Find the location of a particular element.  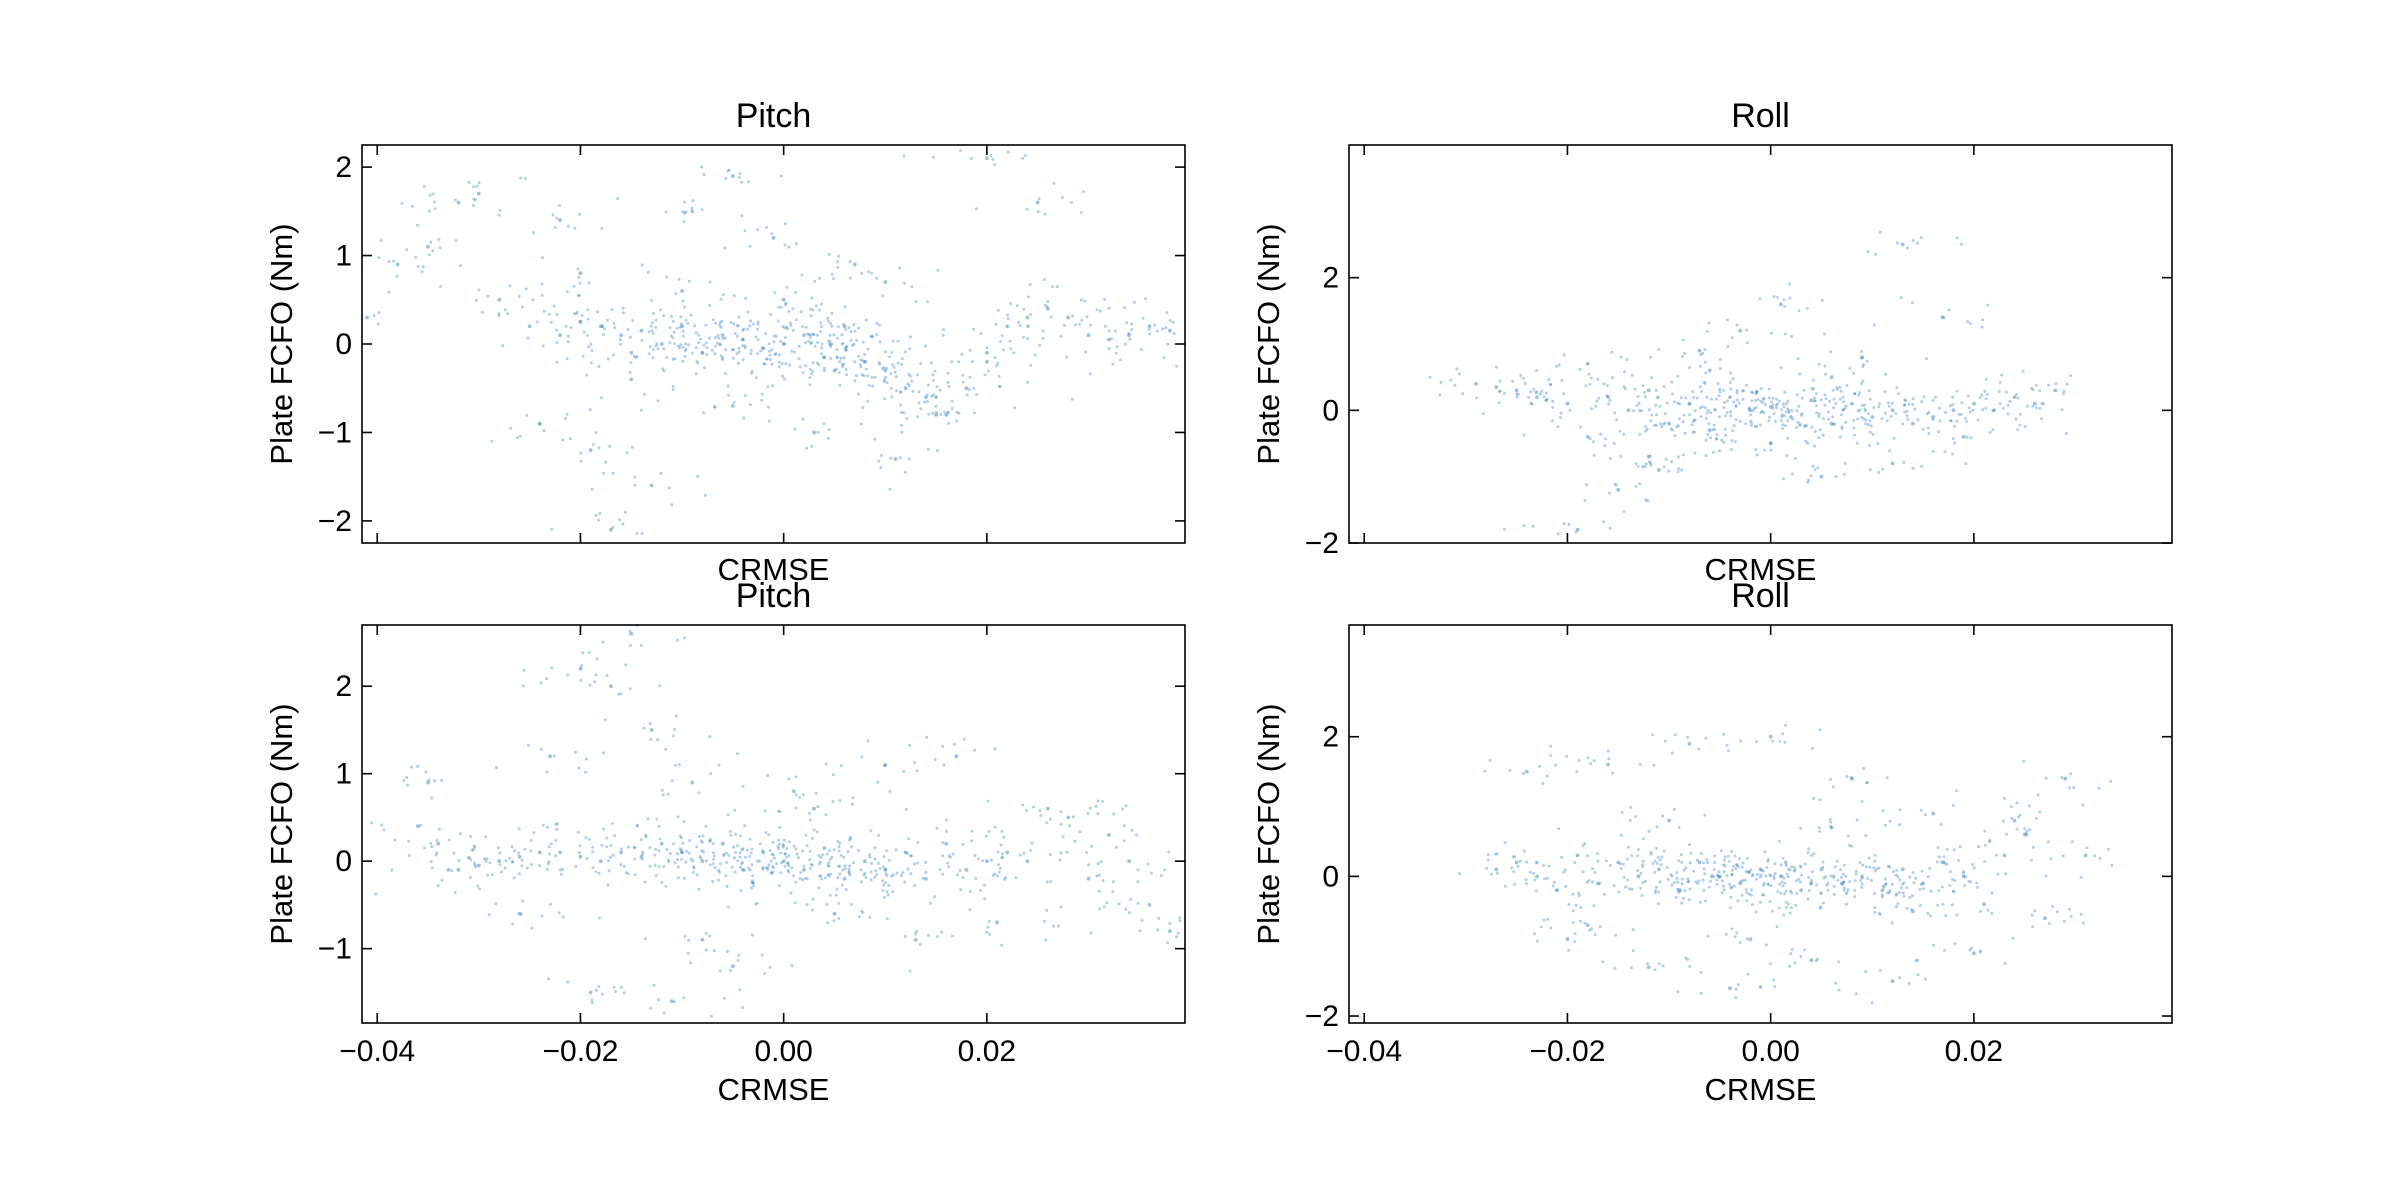

y-axis-label: Plate FCFO (Nm) is located at coordinates (1268, 343).